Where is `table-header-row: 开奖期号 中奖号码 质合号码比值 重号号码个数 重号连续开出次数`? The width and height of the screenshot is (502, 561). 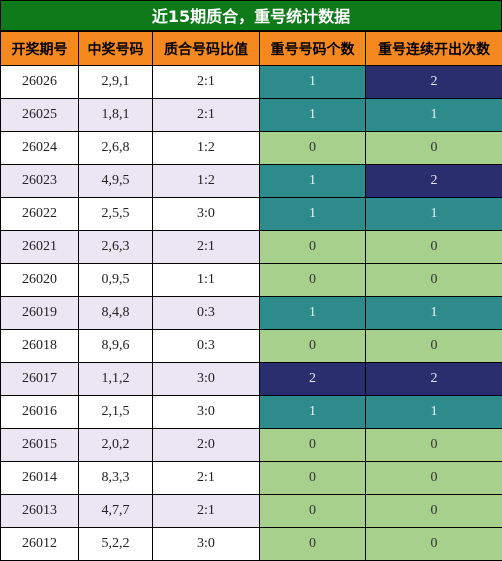
table-header-row: 开奖期号 中奖号码 质合号码比值 重号号码个数 重号连续开出次数 is located at coordinates (251, 49).